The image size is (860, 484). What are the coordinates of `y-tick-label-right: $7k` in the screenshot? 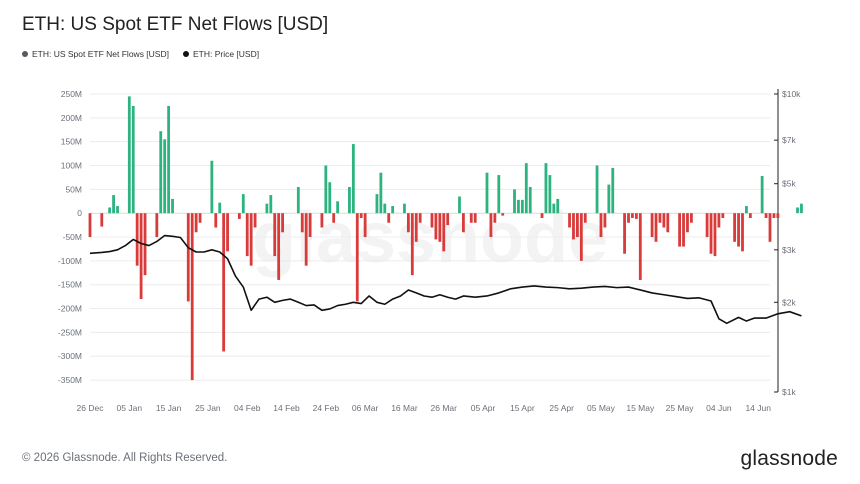 It's located at (789, 140).